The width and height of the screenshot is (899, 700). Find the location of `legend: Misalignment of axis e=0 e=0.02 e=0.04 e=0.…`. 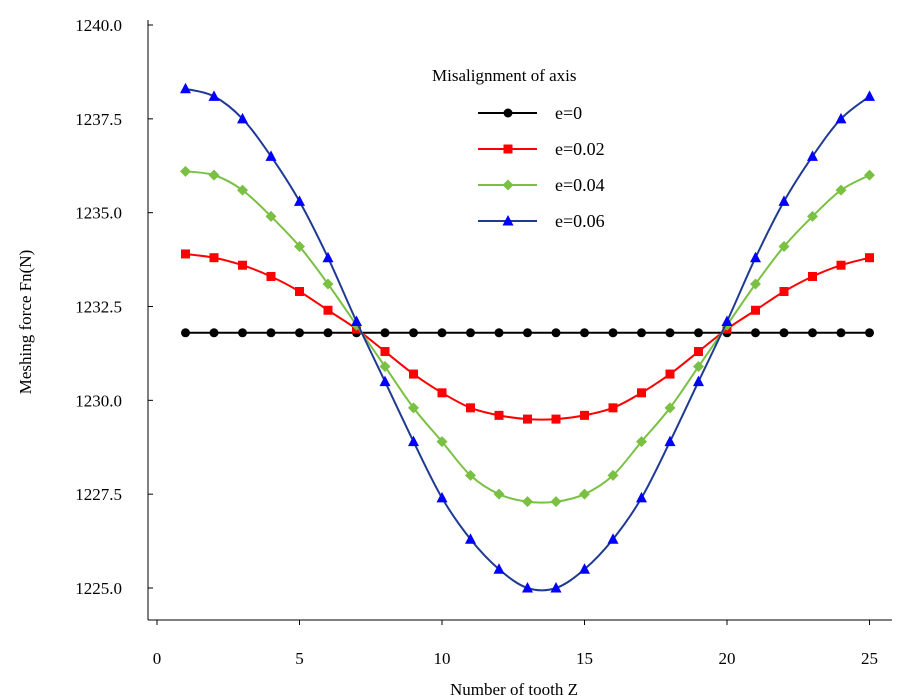

legend: Misalignment of axis e=0 e=0.02 e=0.04 e=0.… is located at coordinates (518, 148).